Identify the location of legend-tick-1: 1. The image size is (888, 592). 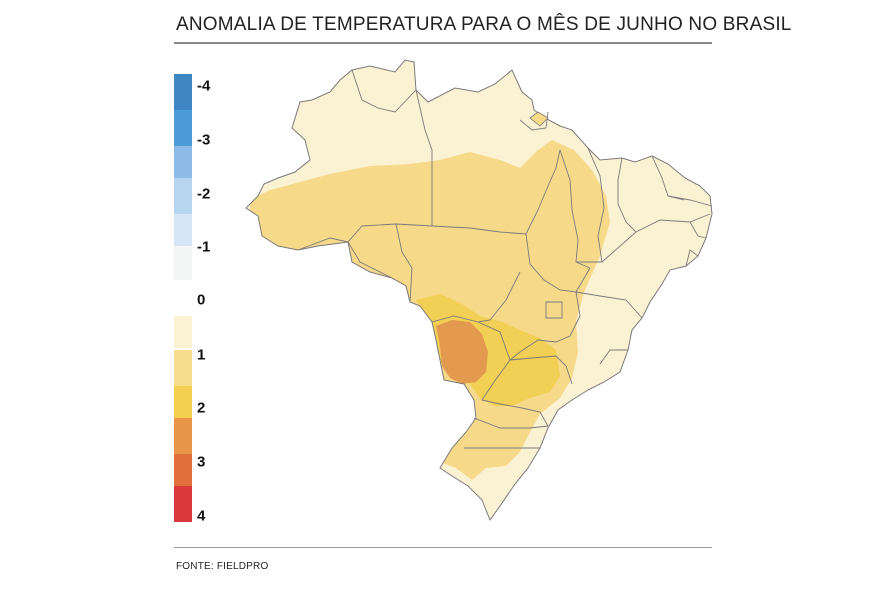
(201, 355).